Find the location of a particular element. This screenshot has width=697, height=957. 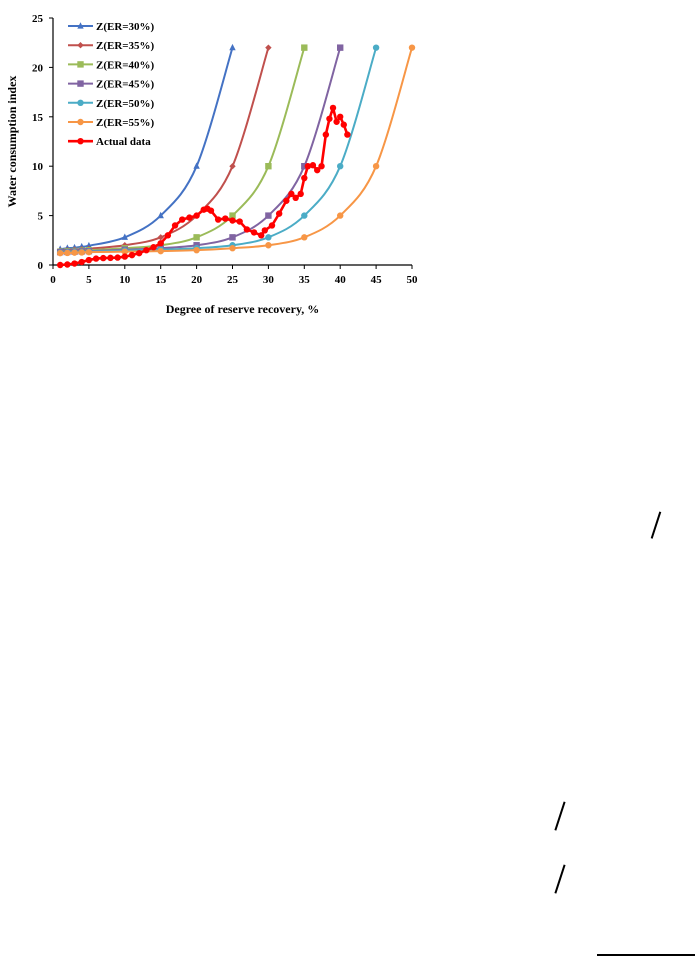

x-tick-label: 15 is located at coordinates (161, 280).